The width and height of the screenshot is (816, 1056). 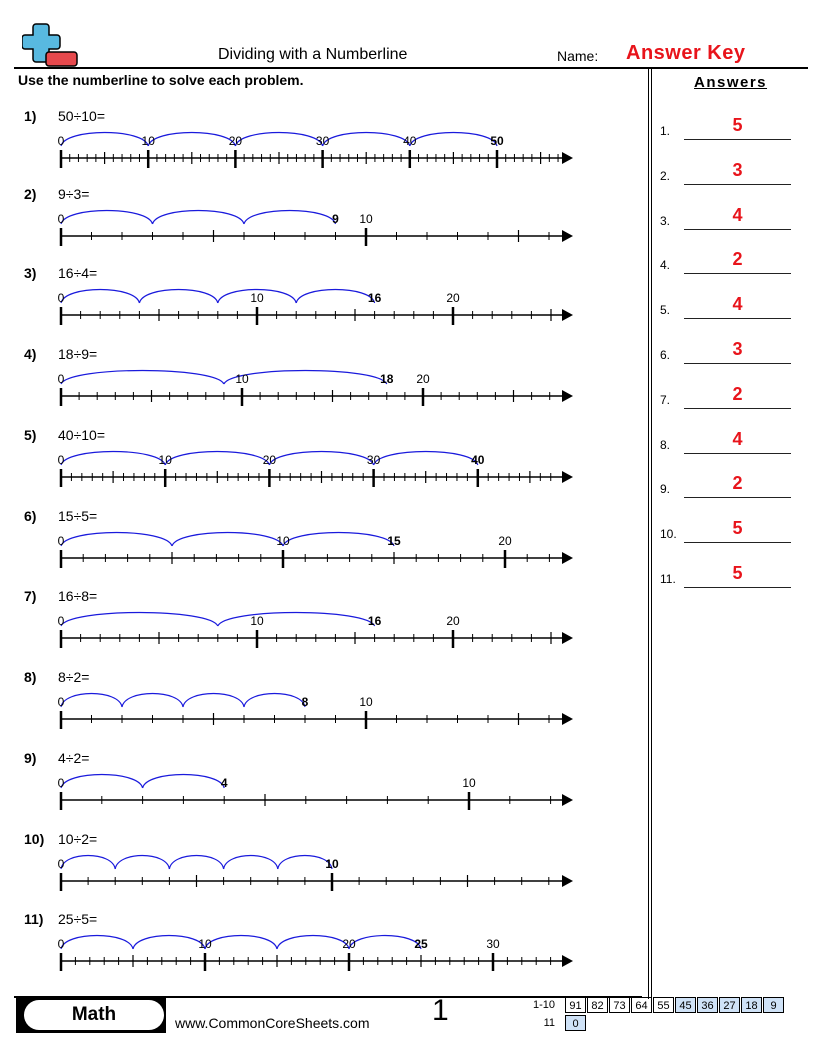 I want to click on problem-expression: 10÷2=, so click(x=78, y=839).